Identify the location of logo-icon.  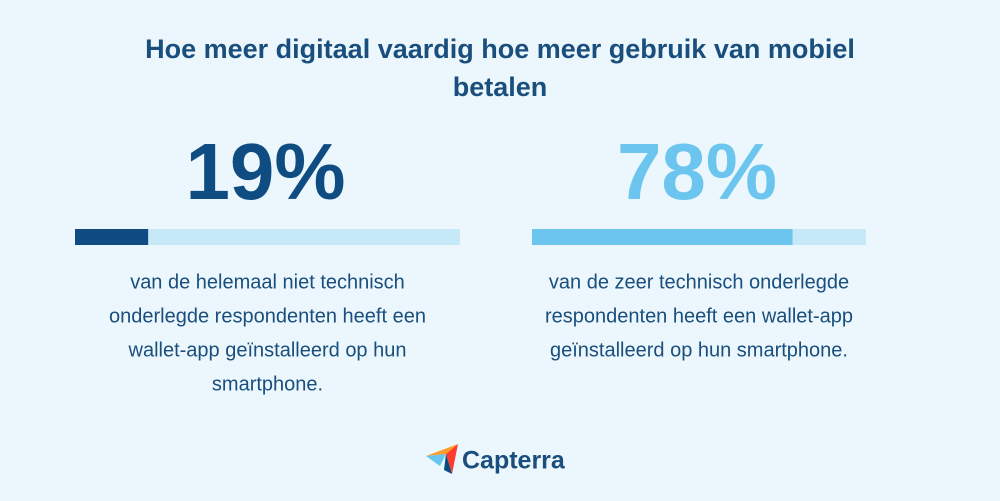
(442, 459).